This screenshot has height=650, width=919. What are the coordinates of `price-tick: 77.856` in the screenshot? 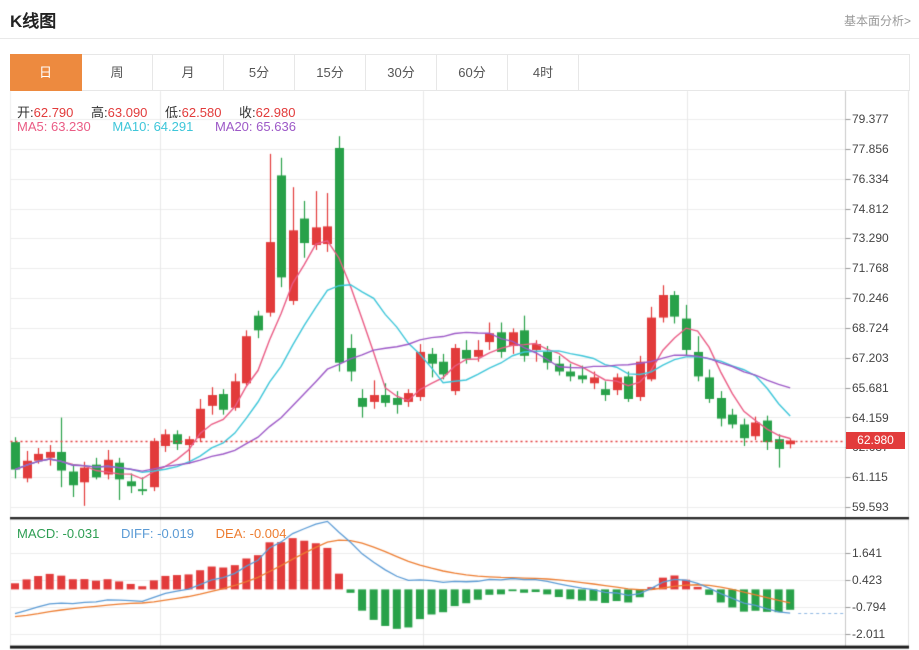 It's located at (870, 148).